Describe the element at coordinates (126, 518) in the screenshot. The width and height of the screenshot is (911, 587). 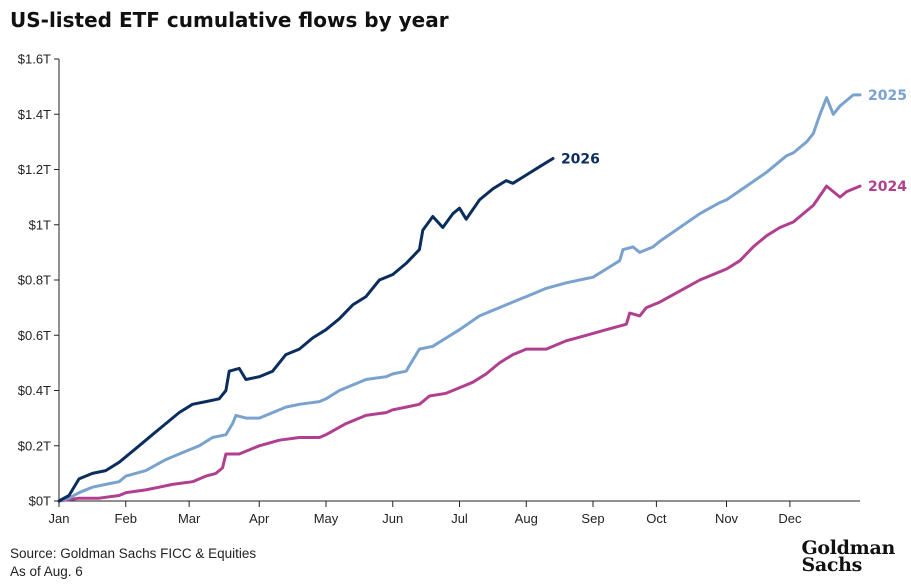
I see `x-tick-label: Feb` at that location.